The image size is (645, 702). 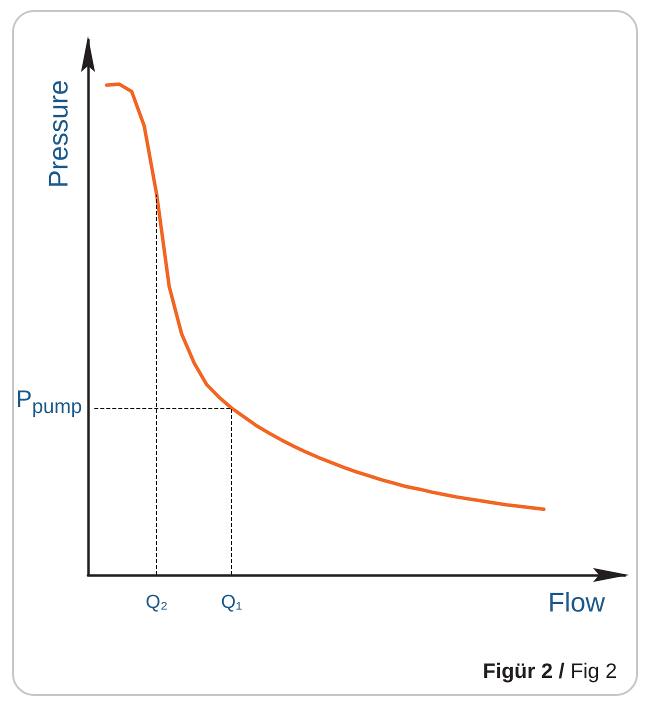 What do you see at coordinates (231, 602) in the screenshot?
I see `x-tick-label: Q₁` at bounding box center [231, 602].